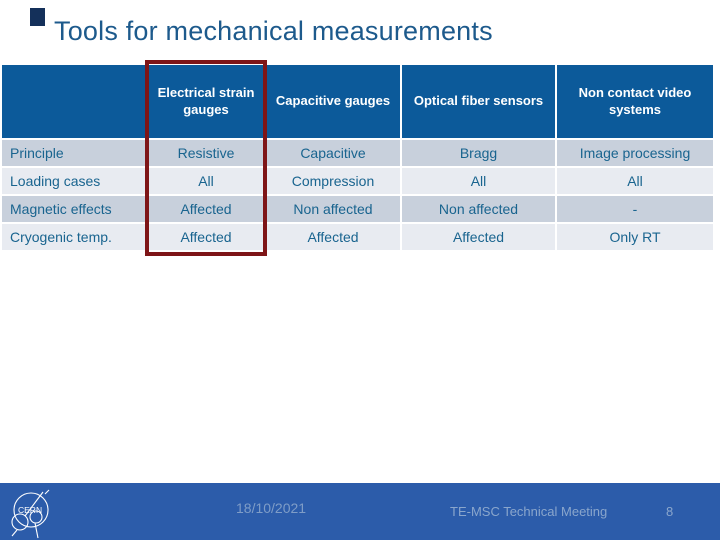 This screenshot has width=720, height=540. I want to click on header-cell-electrical-strain-gauges: Electrical strain gauges, so click(206, 101).